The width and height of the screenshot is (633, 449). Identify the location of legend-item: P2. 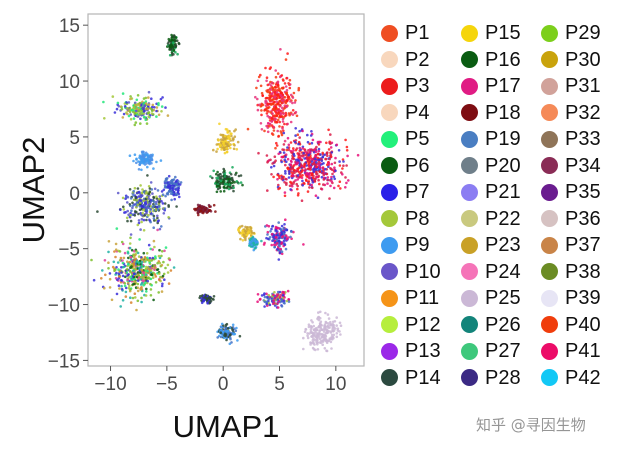
(421, 60).